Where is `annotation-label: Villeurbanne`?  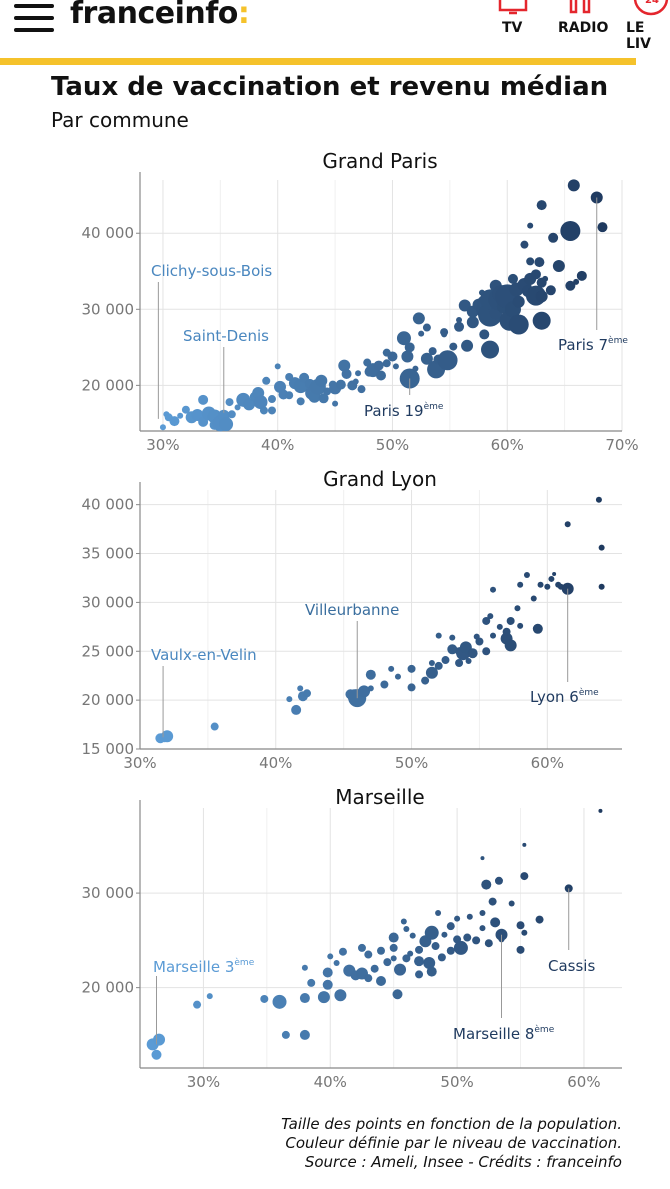
annotation-label: Villeurbanne is located at coordinates (352, 610).